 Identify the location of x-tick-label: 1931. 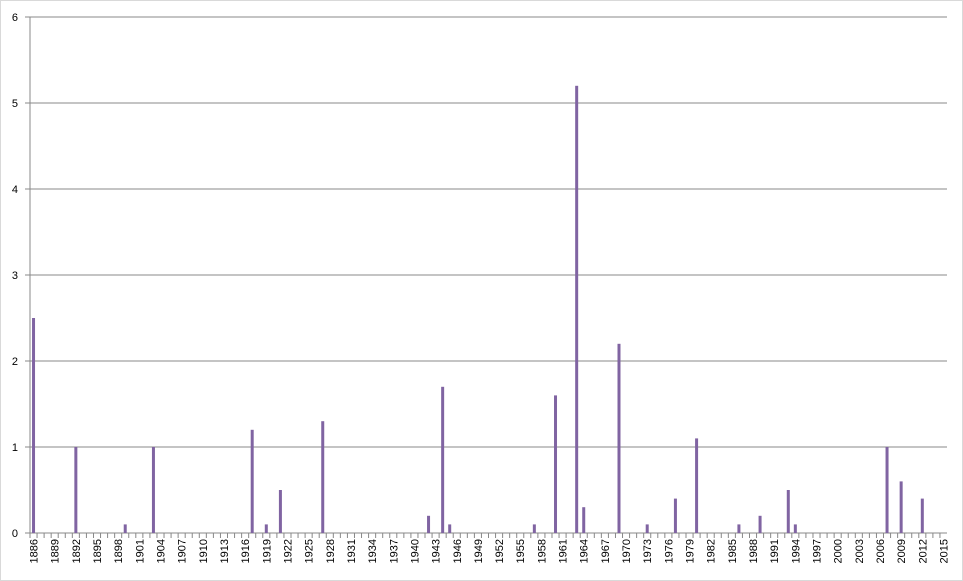
(352, 551).